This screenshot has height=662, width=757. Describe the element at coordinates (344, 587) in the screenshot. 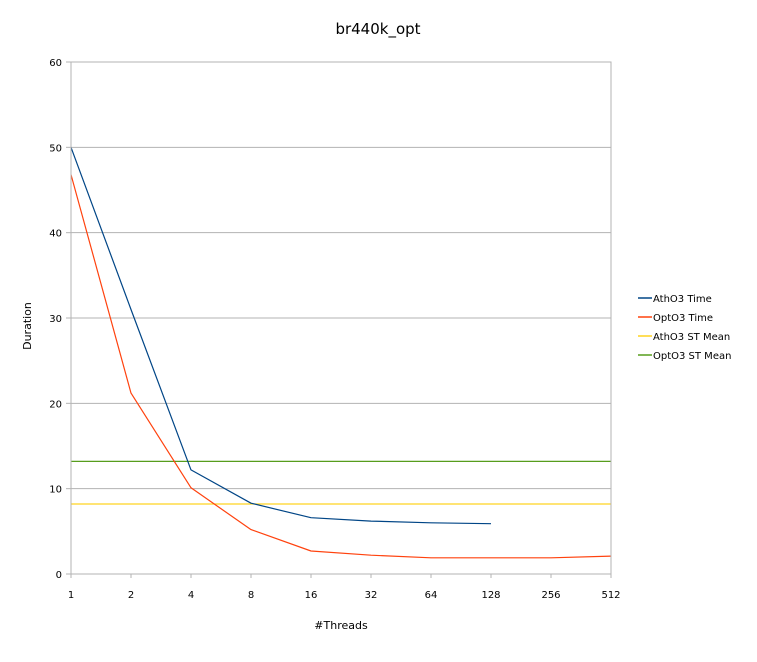

I see `x-axis-ticks: 1 2 4 8 16 32 64 128 256 512` at that location.